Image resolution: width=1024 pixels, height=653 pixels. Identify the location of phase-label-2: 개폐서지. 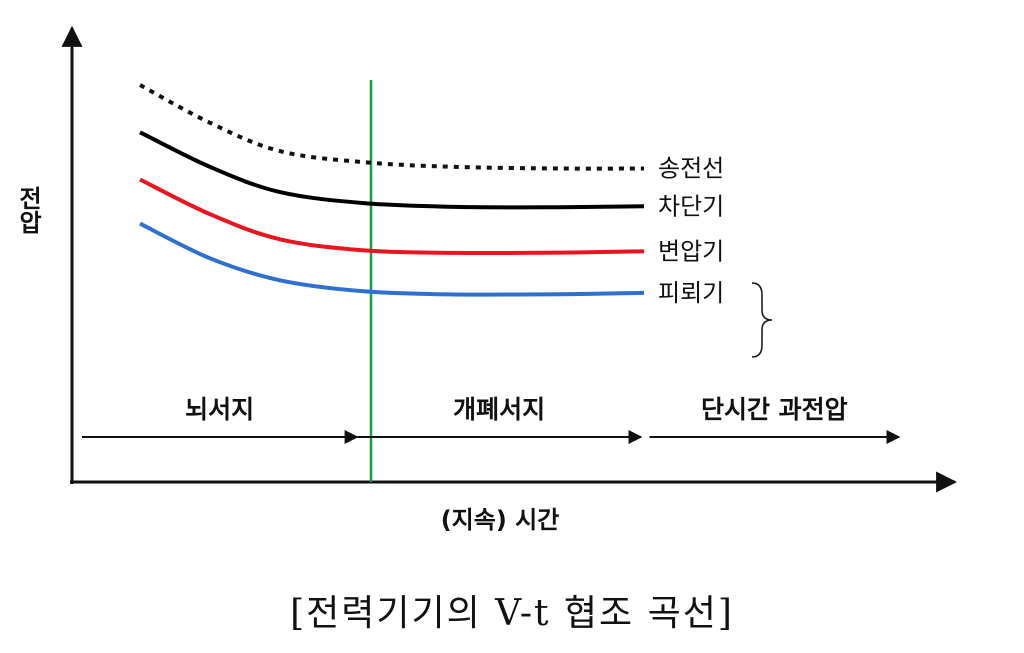
(499, 409).